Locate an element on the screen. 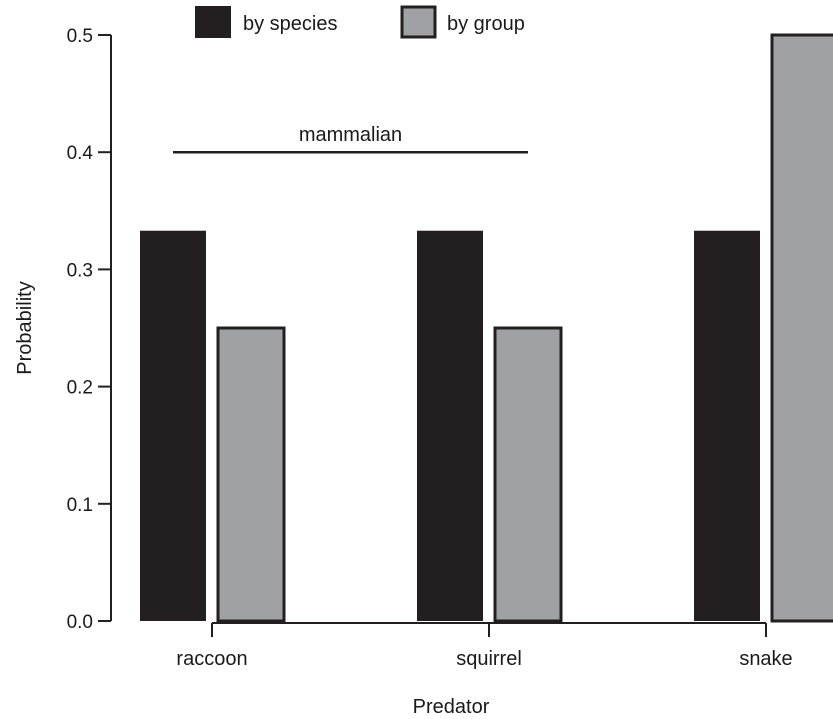  bar-by-group-snake is located at coordinates (801, 328).